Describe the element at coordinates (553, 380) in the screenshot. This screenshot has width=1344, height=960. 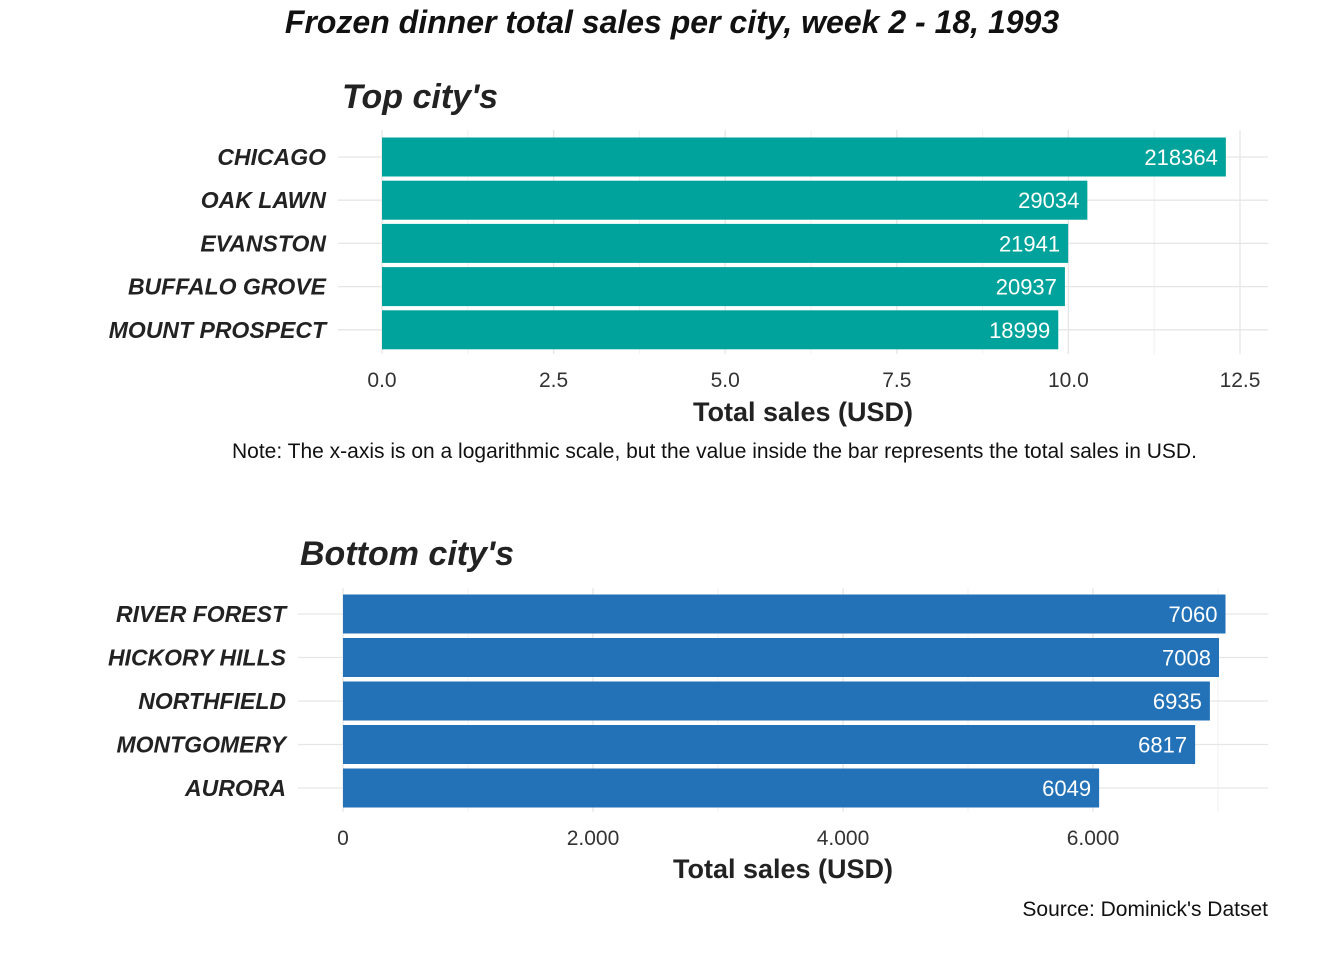
I see `top-x-tick-label: 2.5` at that location.